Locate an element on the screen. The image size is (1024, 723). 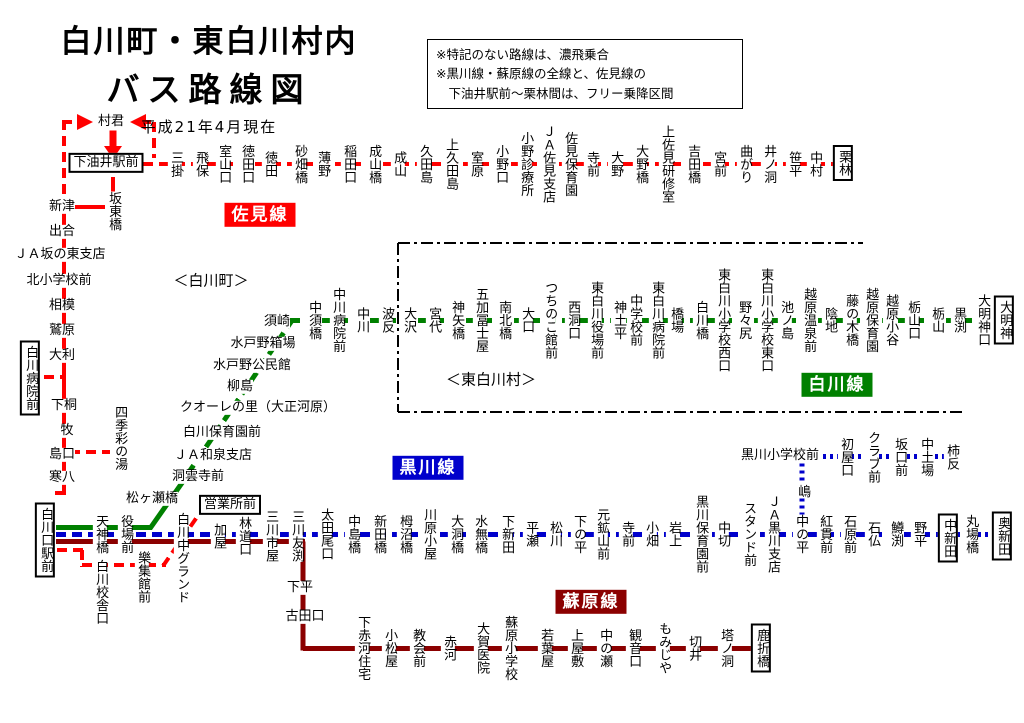
terminal-station-label: 営業所前 is located at coordinates (230, 505).